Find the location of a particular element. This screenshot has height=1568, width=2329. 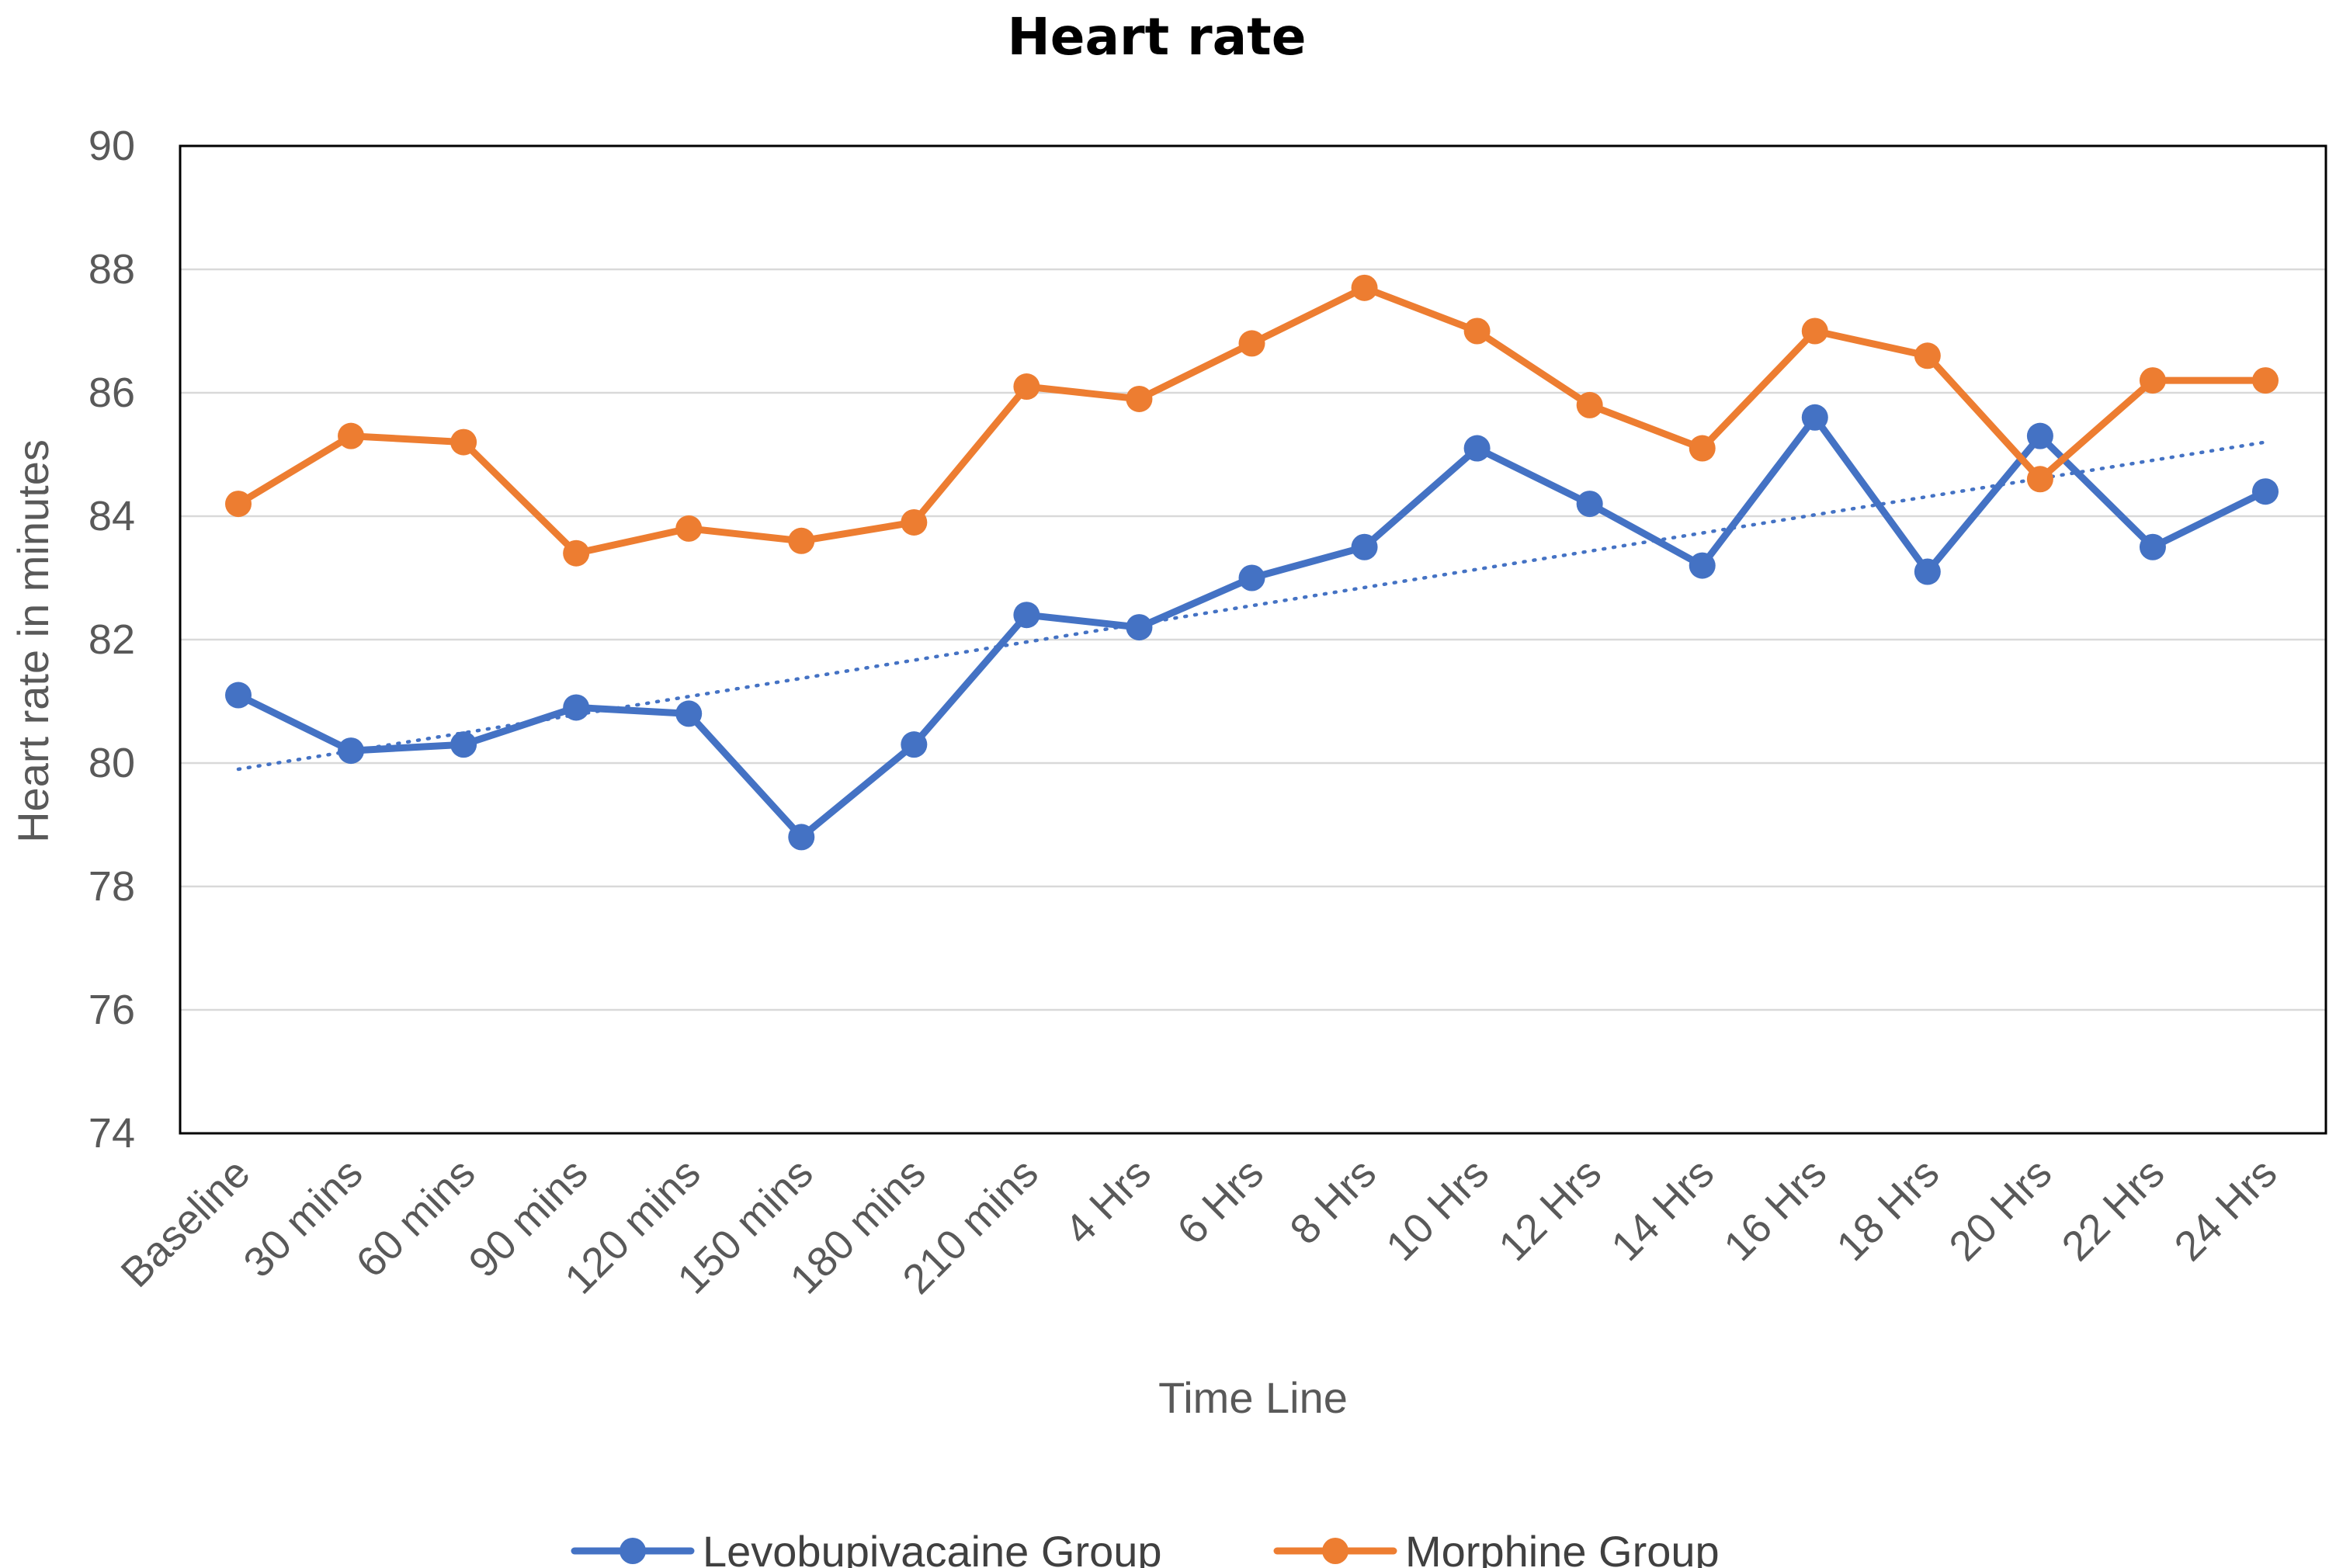

y-tick-label: 80 is located at coordinates (112, 763).